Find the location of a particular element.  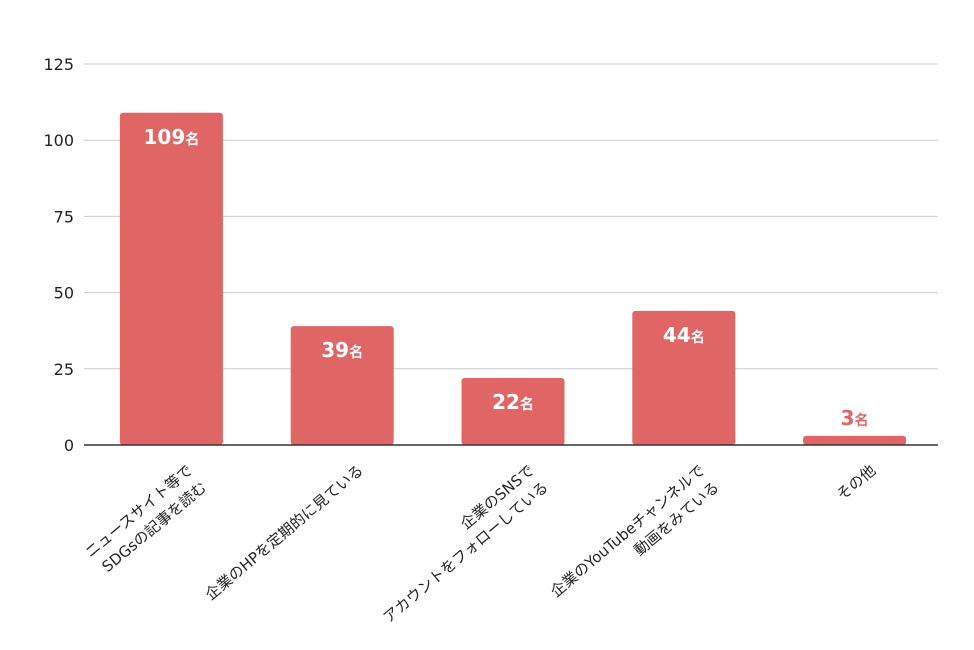

y-tick-label: 25 is located at coordinates (64, 369).